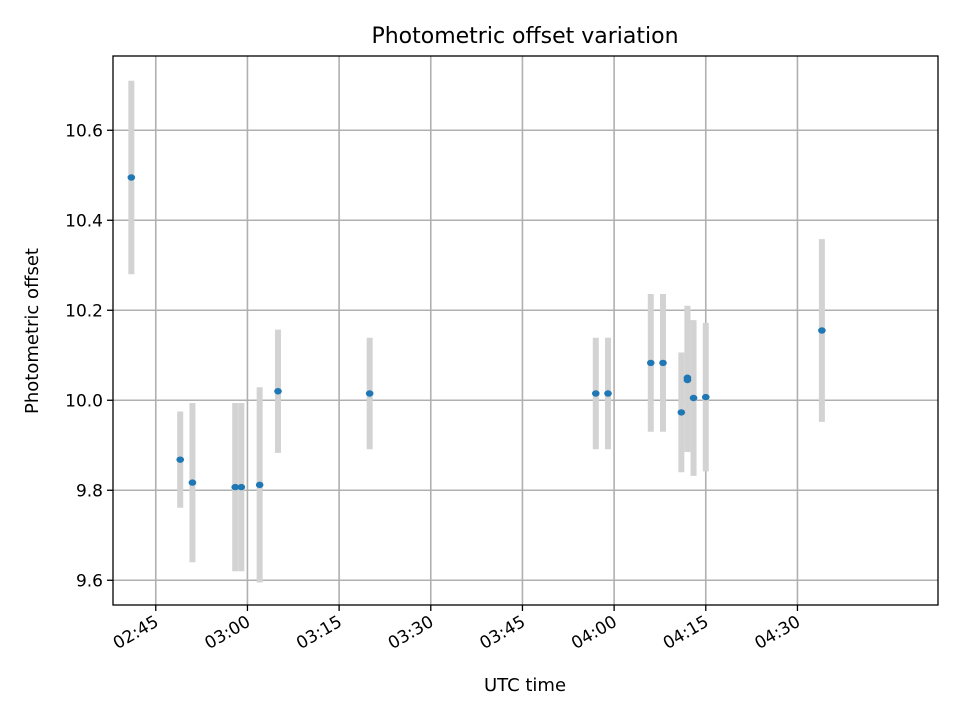  I want to click on y-tick-label: 9.8, so click(89, 491).